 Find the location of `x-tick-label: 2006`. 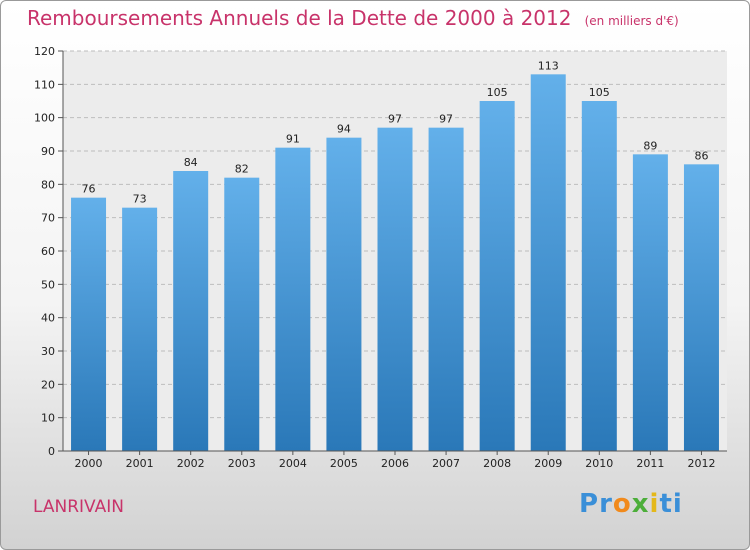

x-tick-label: 2006 is located at coordinates (395, 463).